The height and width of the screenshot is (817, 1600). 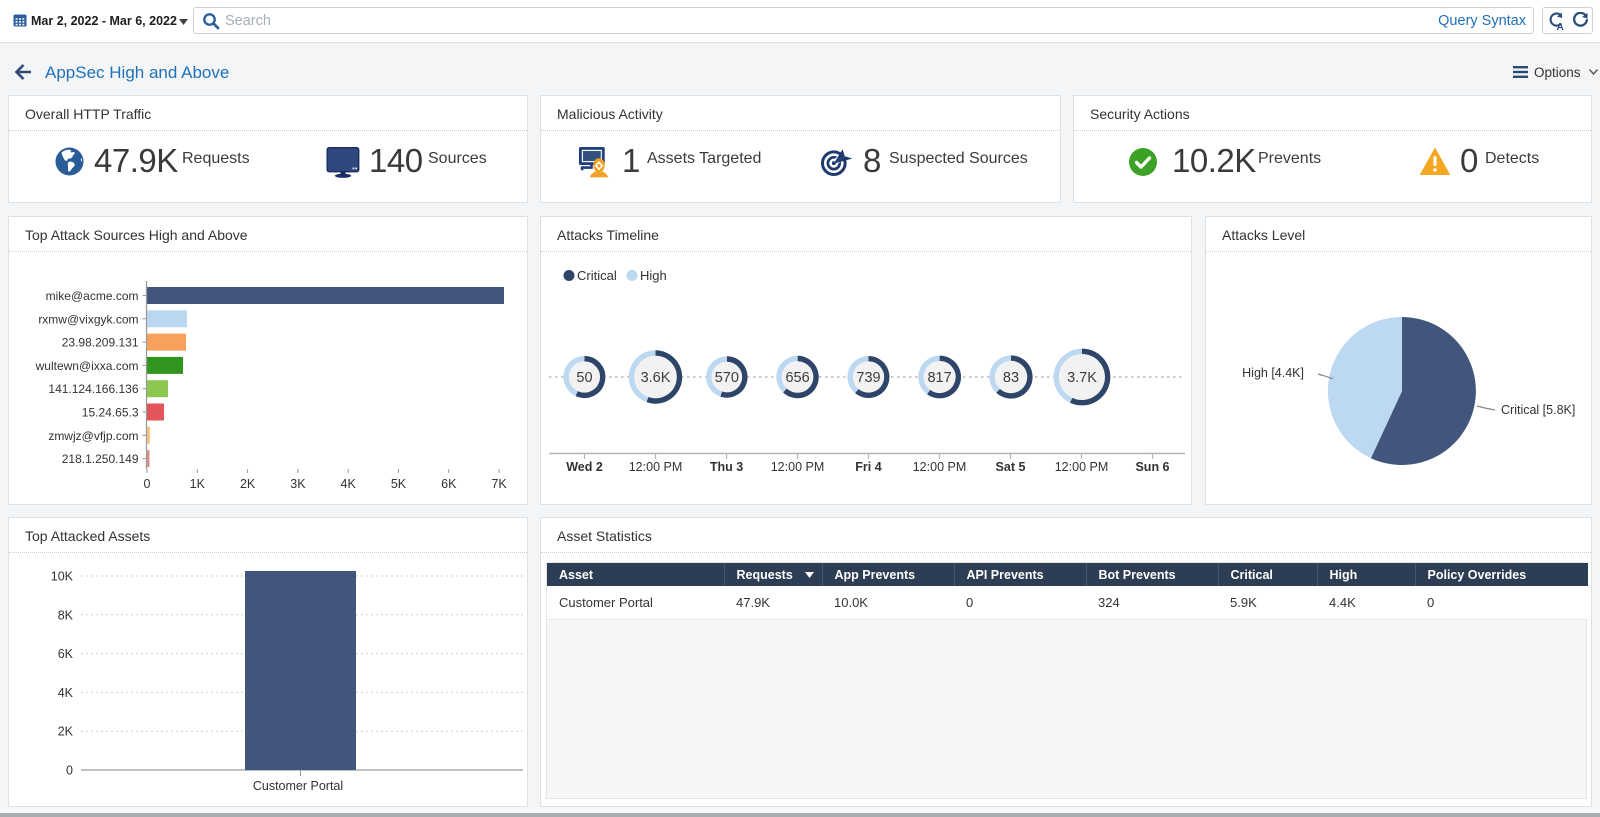 I want to click on svg-text: 10K, so click(x=62, y=577).